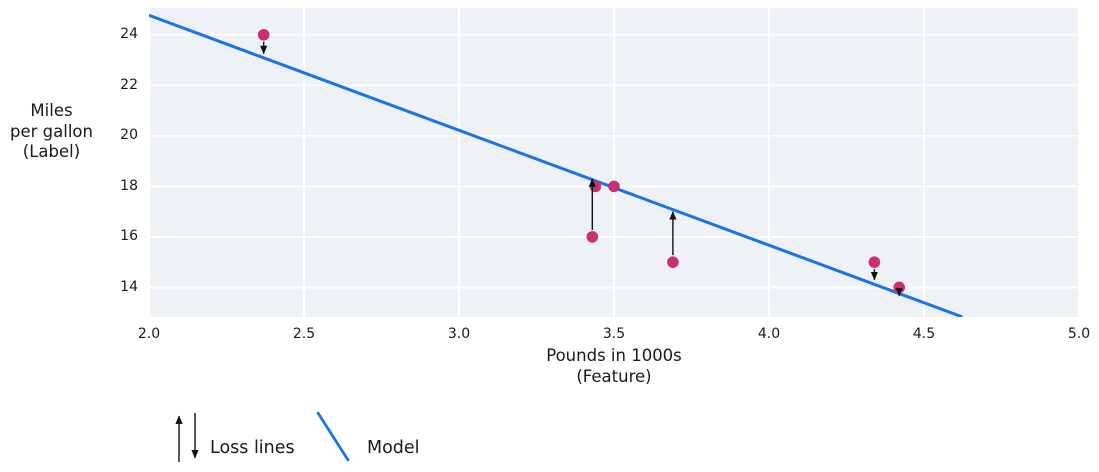 The image size is (1099, 472). What do you see at coordinates (129, 185) in the screenshot?
I see `y-tick-label: 18` at bounding box center [129, 185].